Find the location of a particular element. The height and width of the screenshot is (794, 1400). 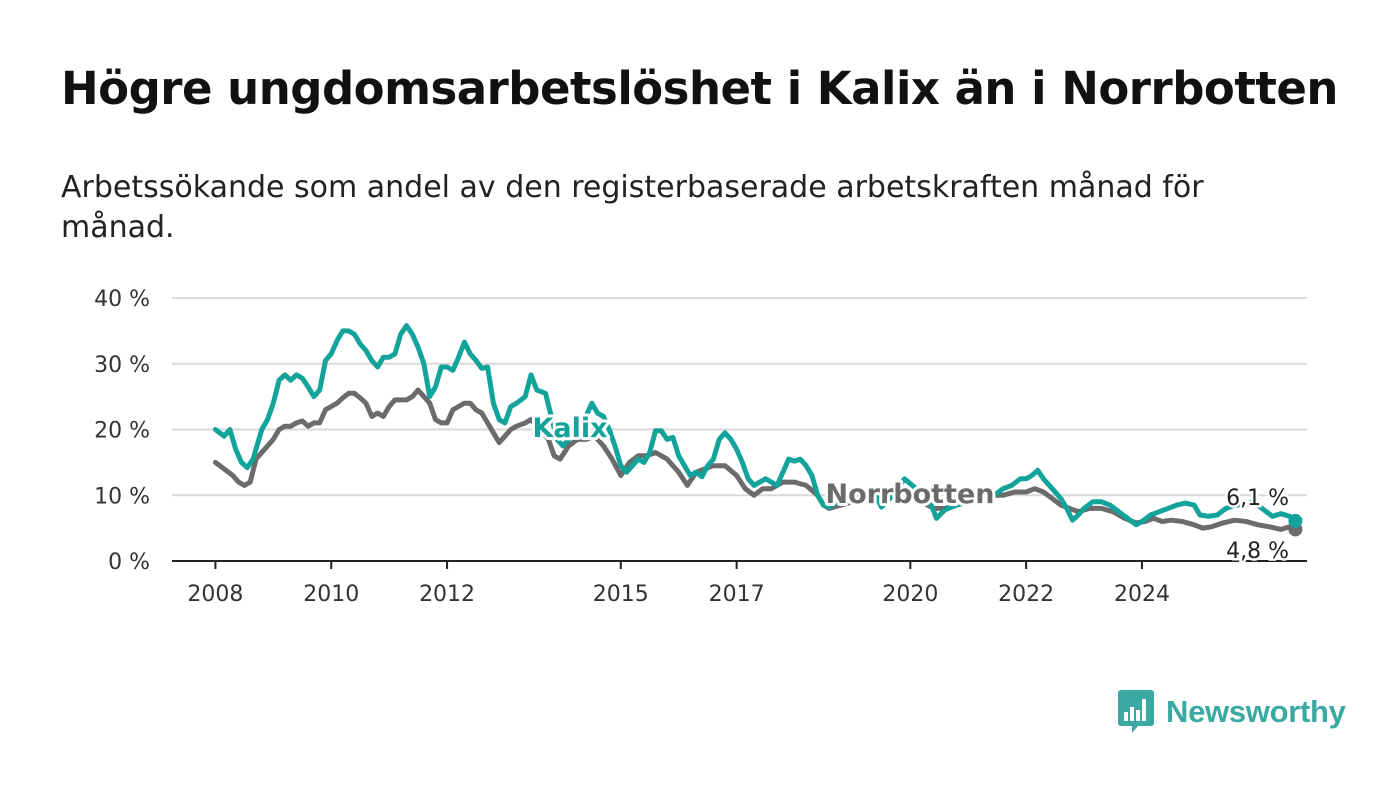

y-tick-label: 10 % is located at coordinates (122, 496).